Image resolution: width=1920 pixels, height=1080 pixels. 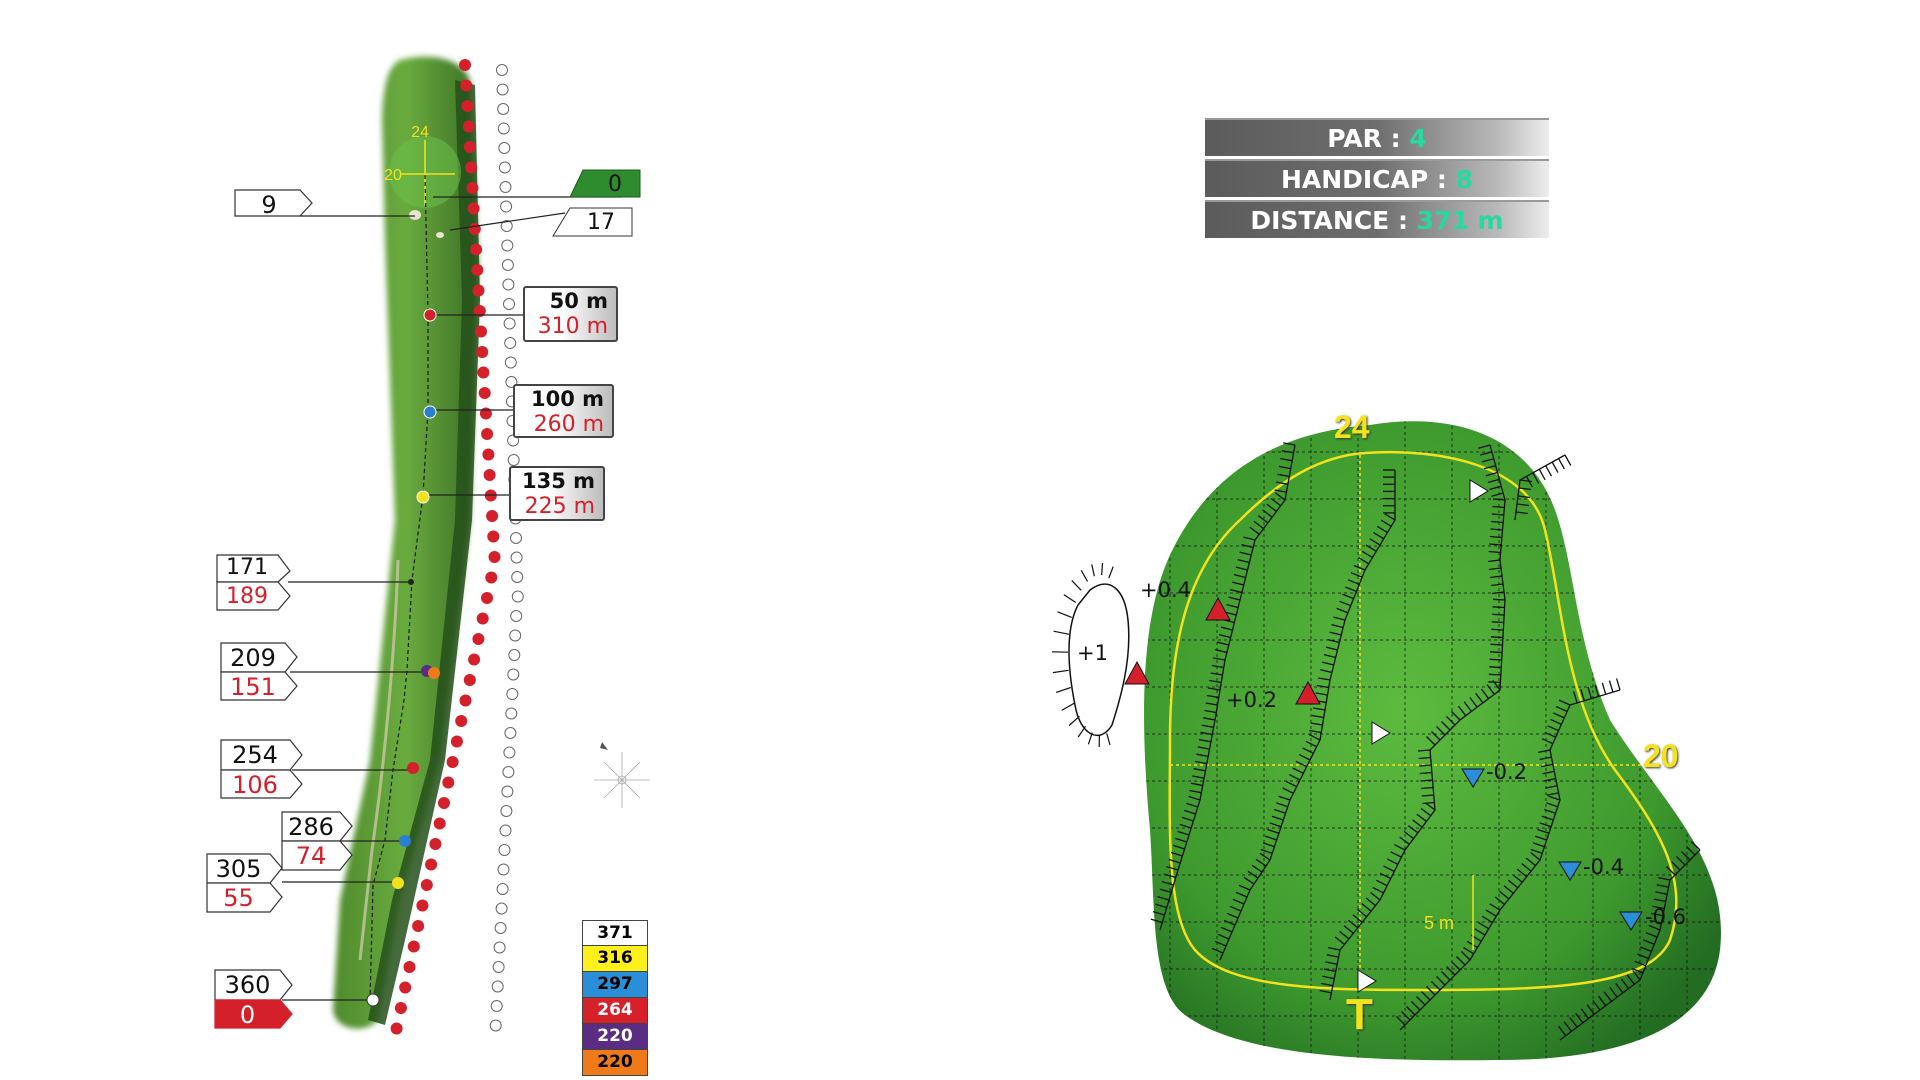 I want to click on overview-green-width: 24, so click(x=420, y=132).